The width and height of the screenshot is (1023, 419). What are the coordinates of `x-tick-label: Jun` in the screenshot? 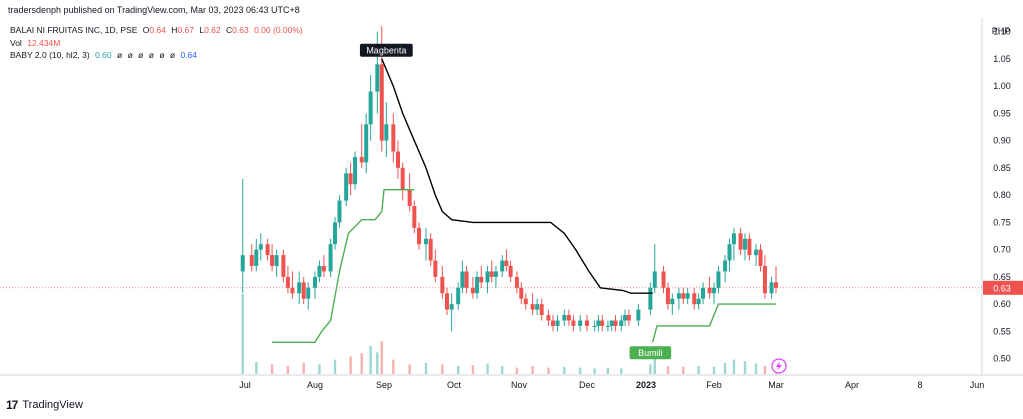 It's located at (977, 385).